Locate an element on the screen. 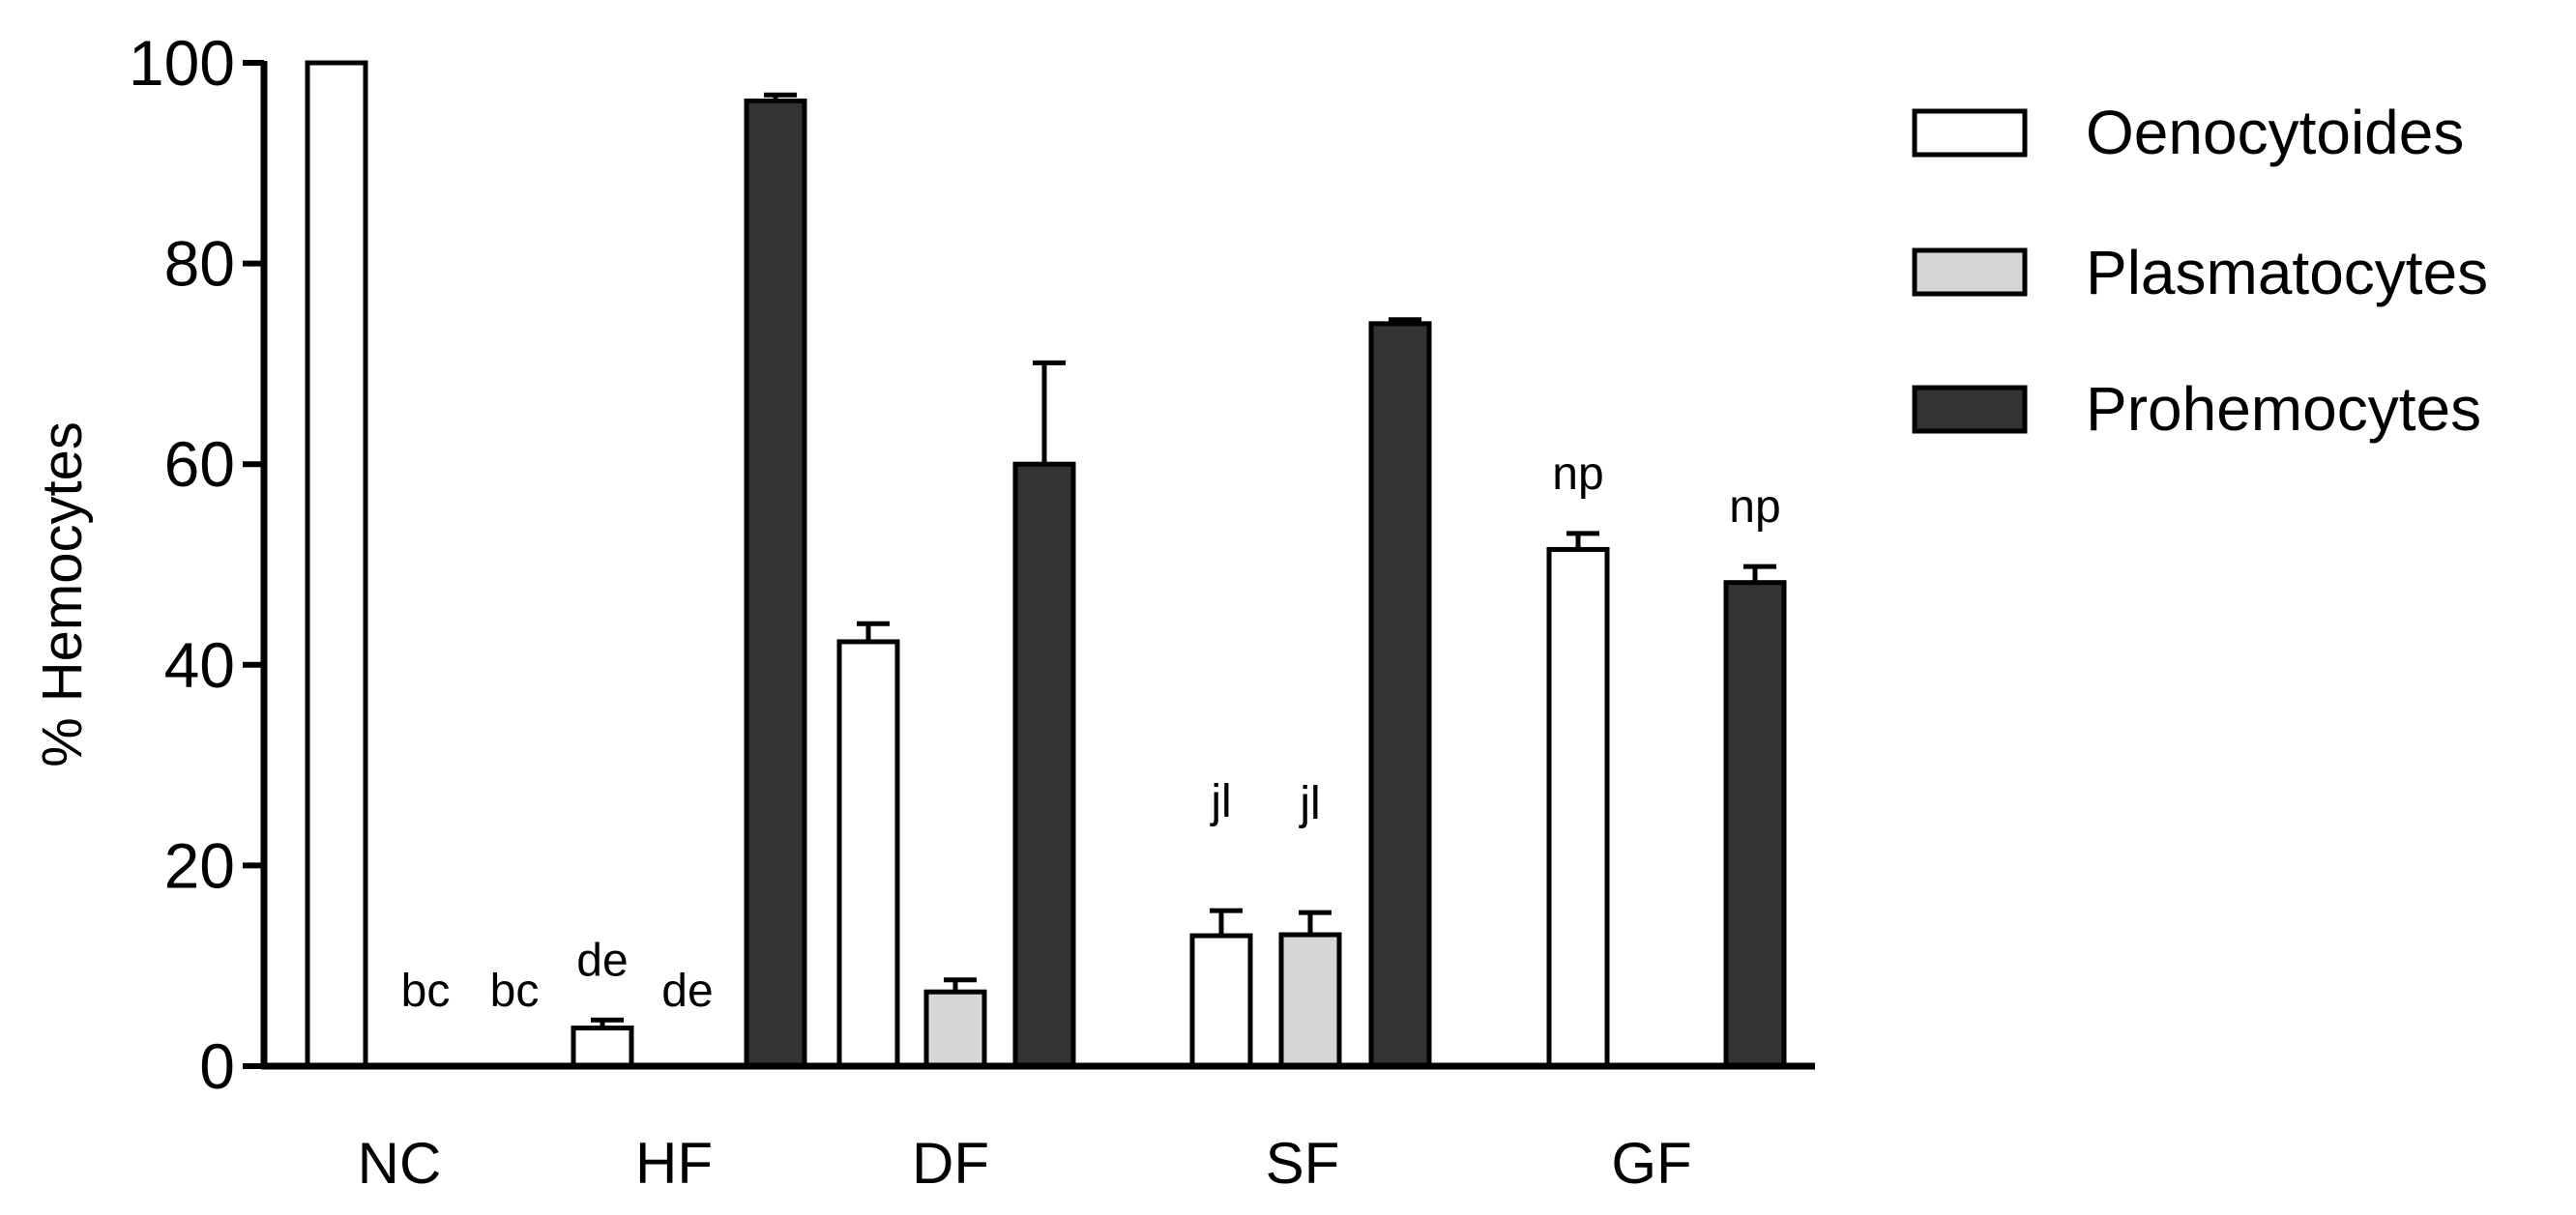  bar-sf-plasmatocytes is located at coordinates (1310, 1000).